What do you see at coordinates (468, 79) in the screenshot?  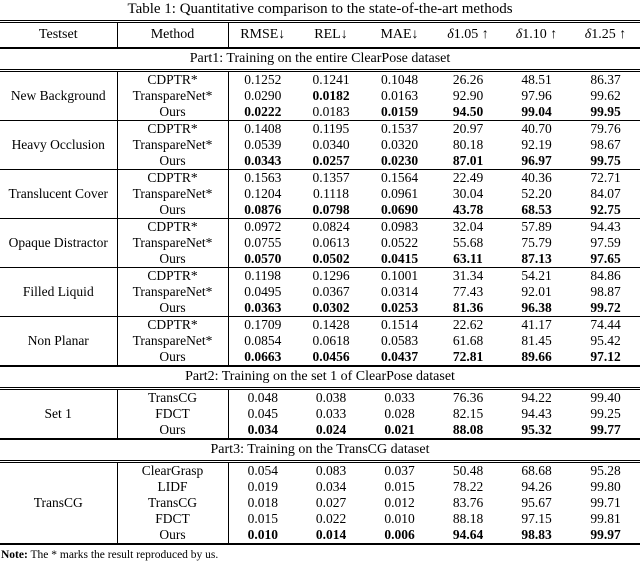 I see `value-cell: 26.26` at bounding box center [468, 79].